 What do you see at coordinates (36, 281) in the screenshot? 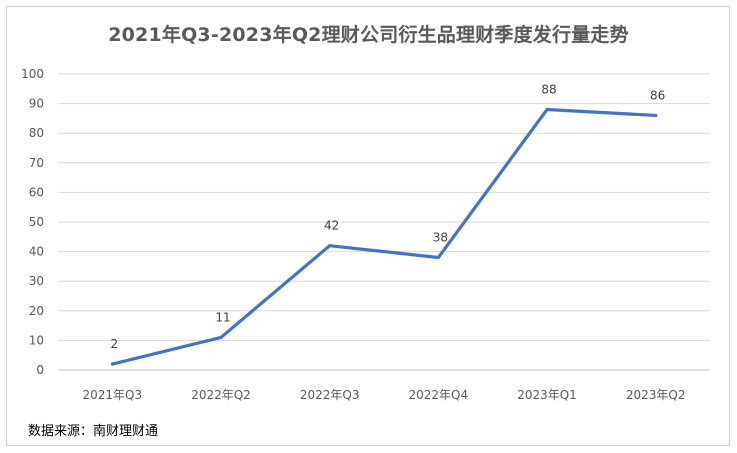
I see `y-tick-label: 30` at bounding box center [36, 281].